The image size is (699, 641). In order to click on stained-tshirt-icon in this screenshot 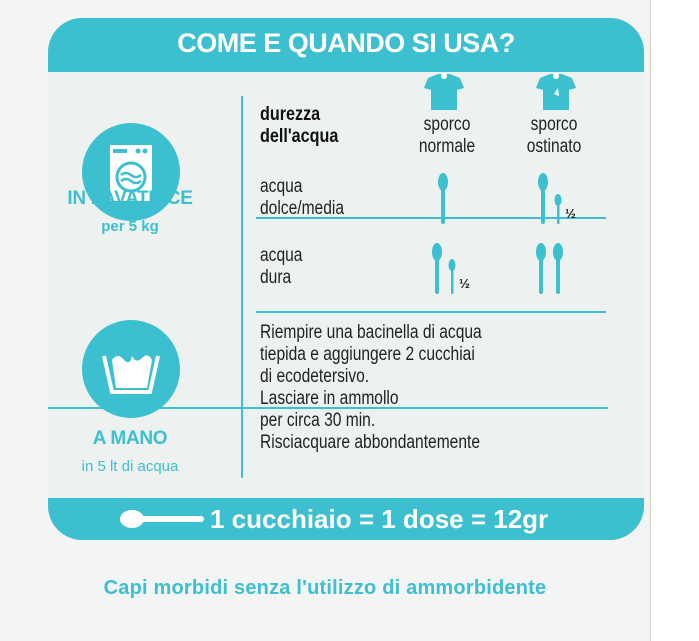, I will do `click(556, 91)`.